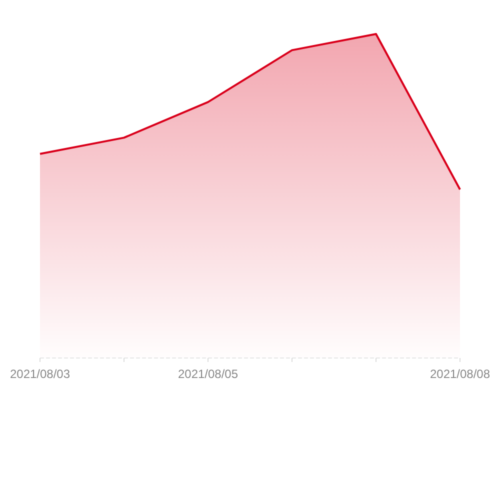 This screenshot has width=500, height=500. What do you see at coordinates (40, 374) in the screenshot?
I see `x-tick-label: 2021/08/03` at bounding box center [40, 374].